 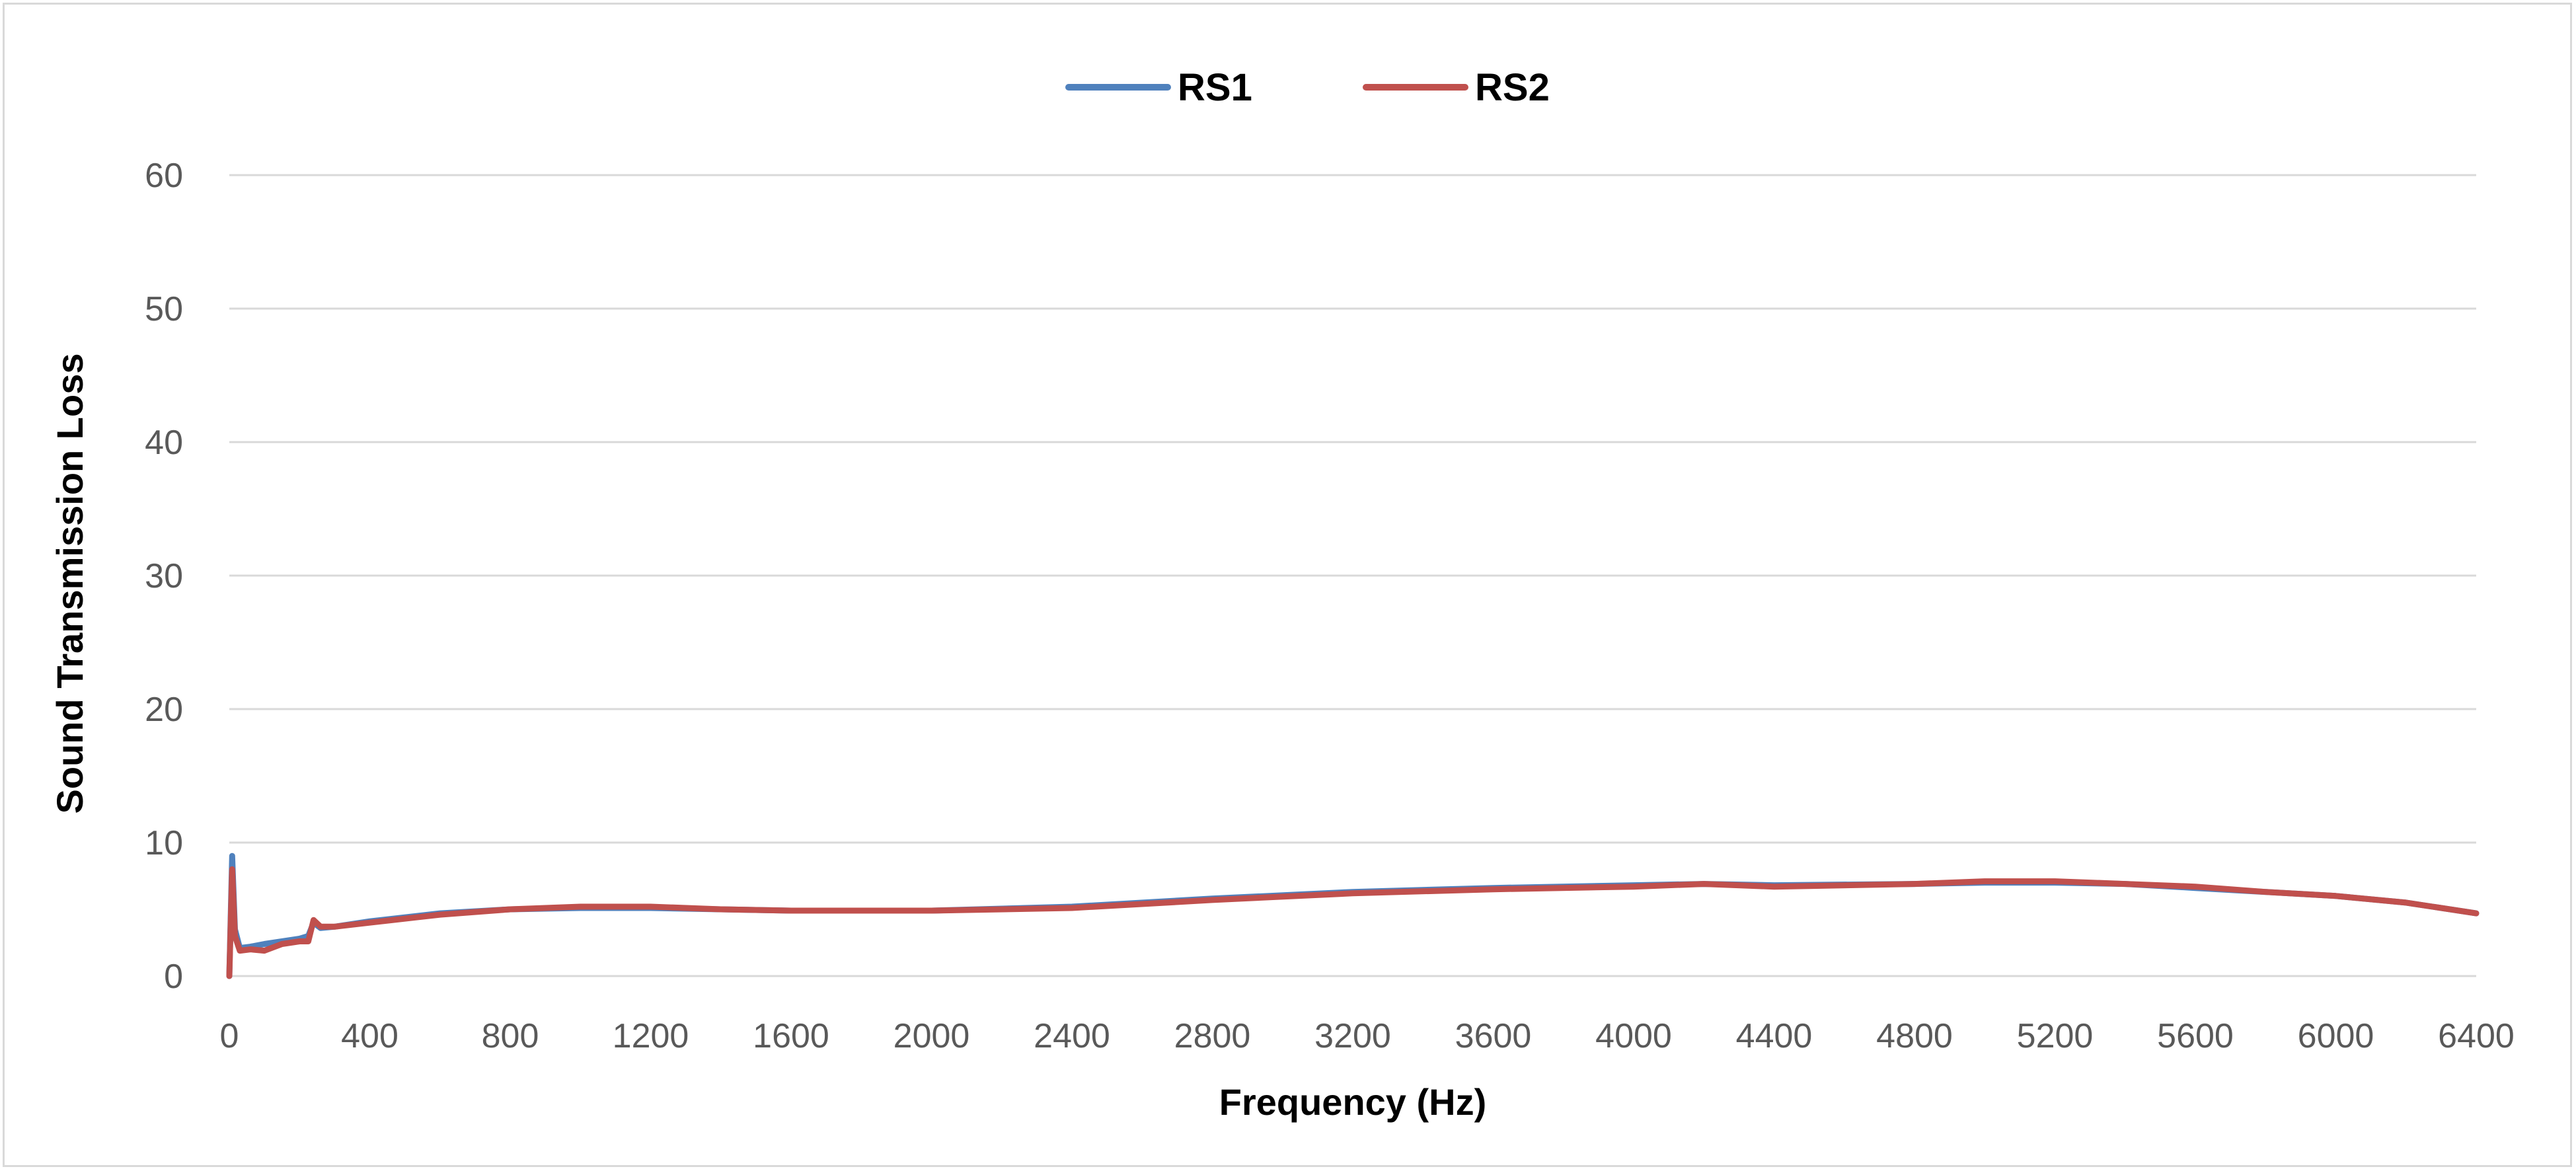 I want to click on series-line-rs2, so click(x=1353, y=922).